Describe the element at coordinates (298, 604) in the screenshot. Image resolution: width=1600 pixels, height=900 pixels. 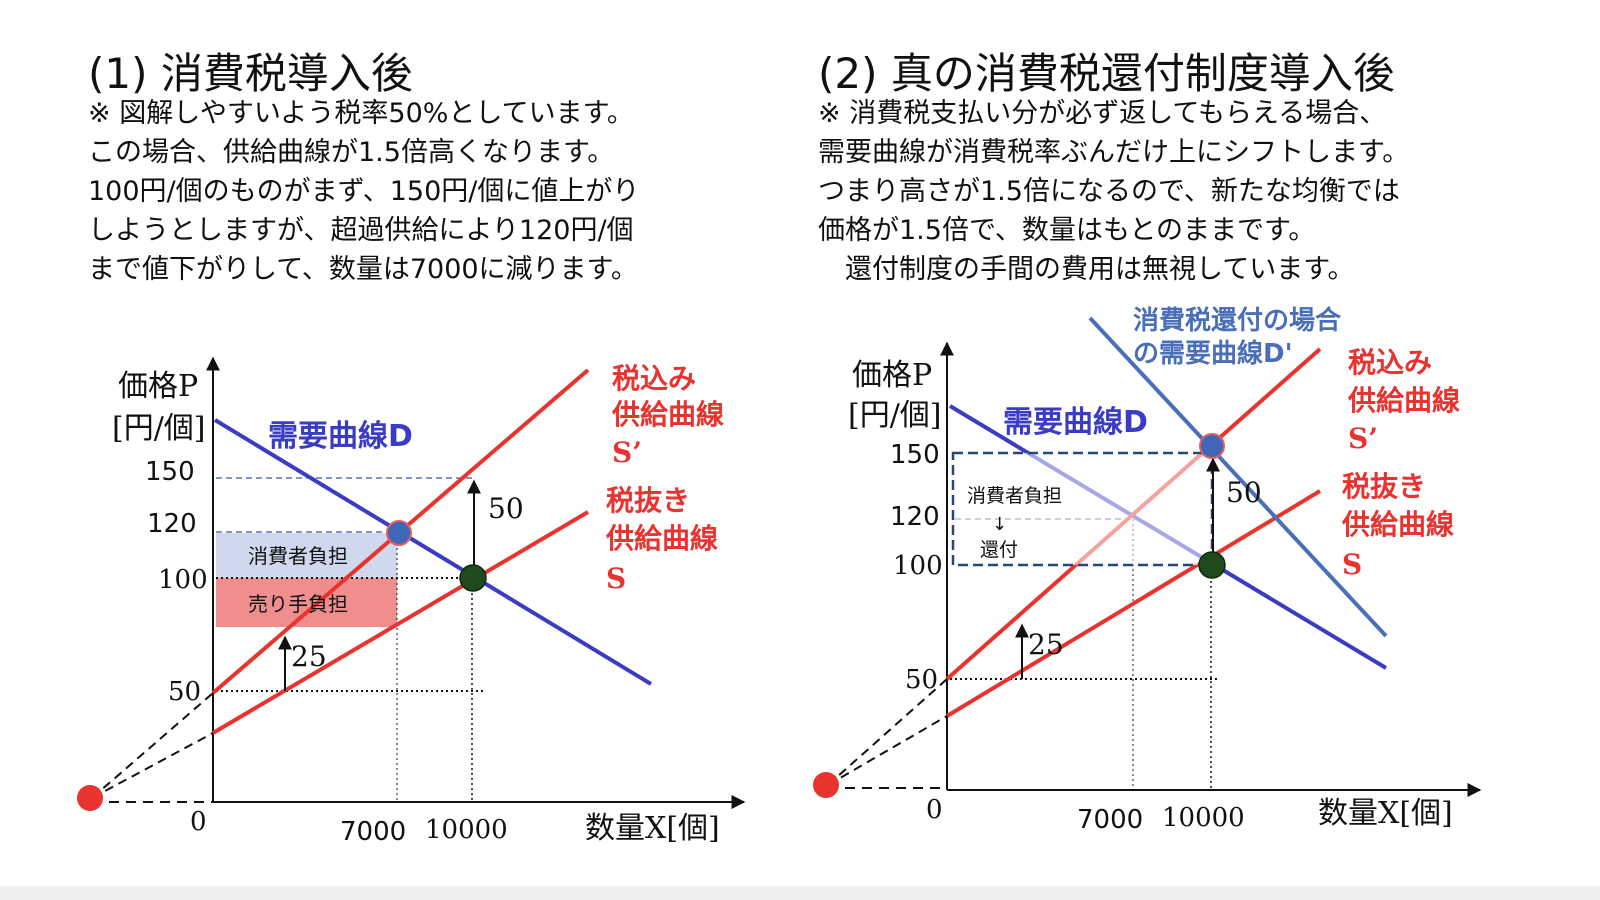
I see `seller-burden-label: 売り手負担` at that location.